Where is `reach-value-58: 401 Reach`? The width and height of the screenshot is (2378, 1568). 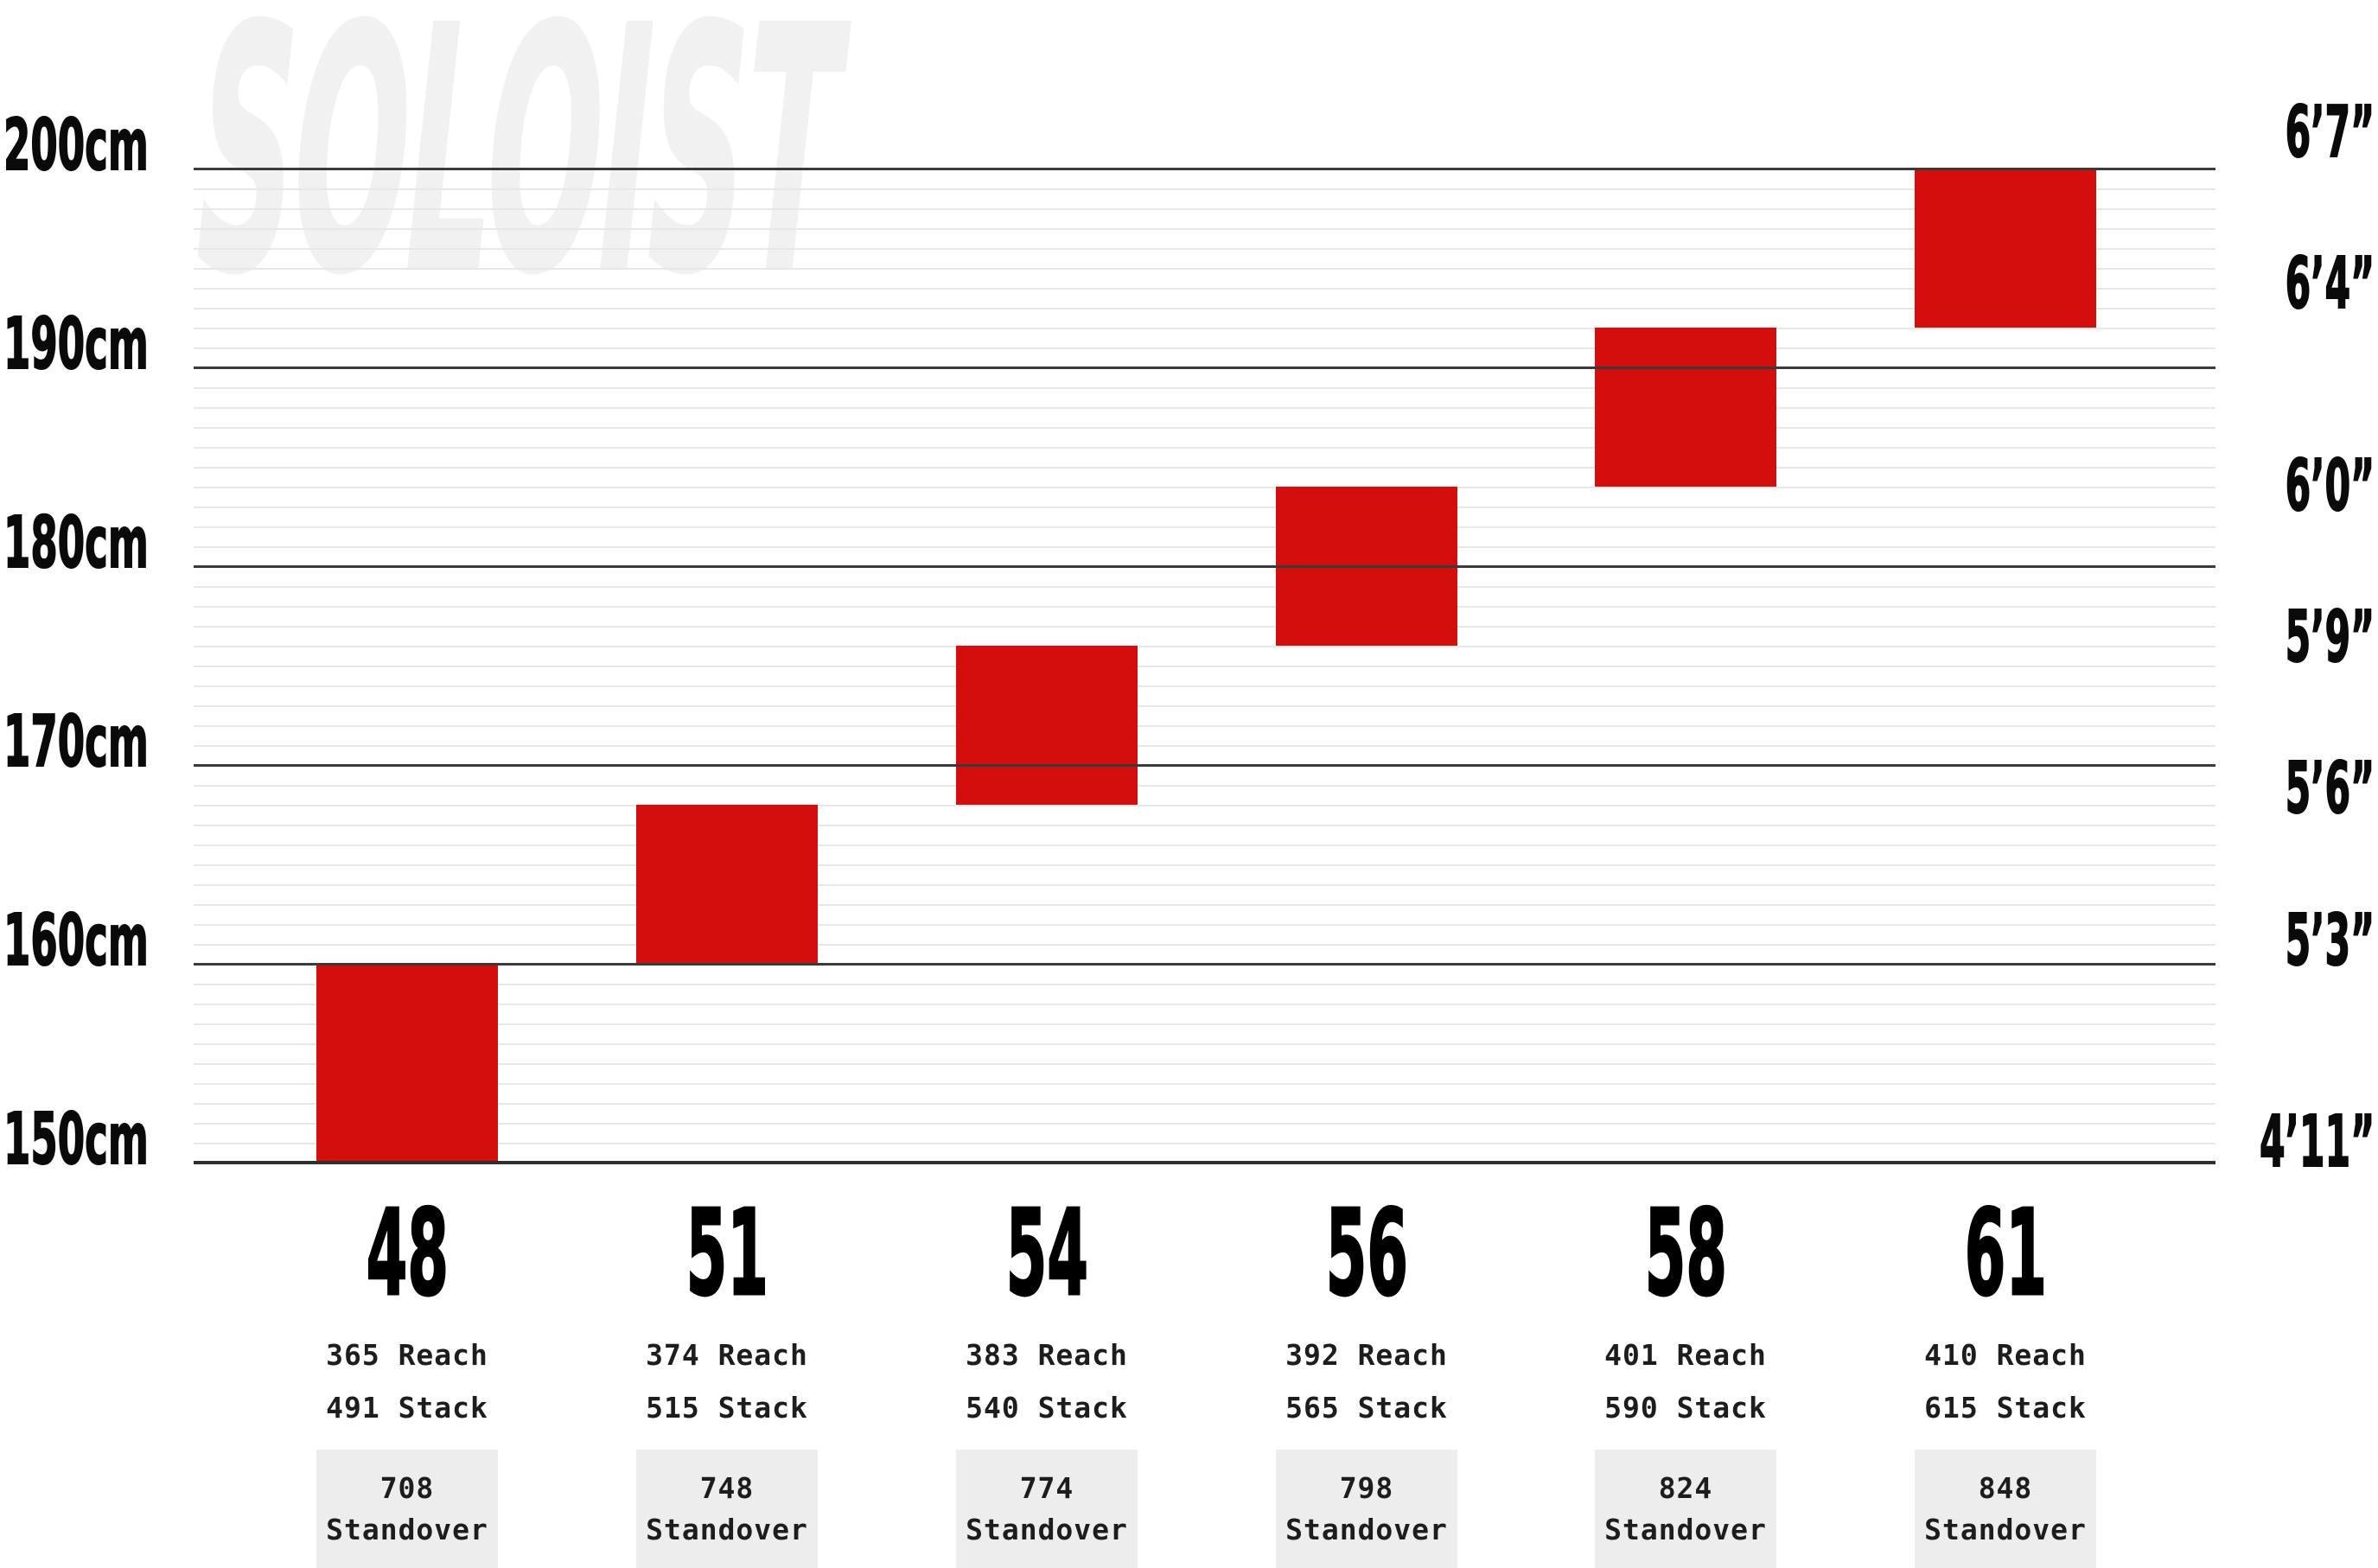 reach-value-58: 401 Reach is located at coordinates (1685, 1355).